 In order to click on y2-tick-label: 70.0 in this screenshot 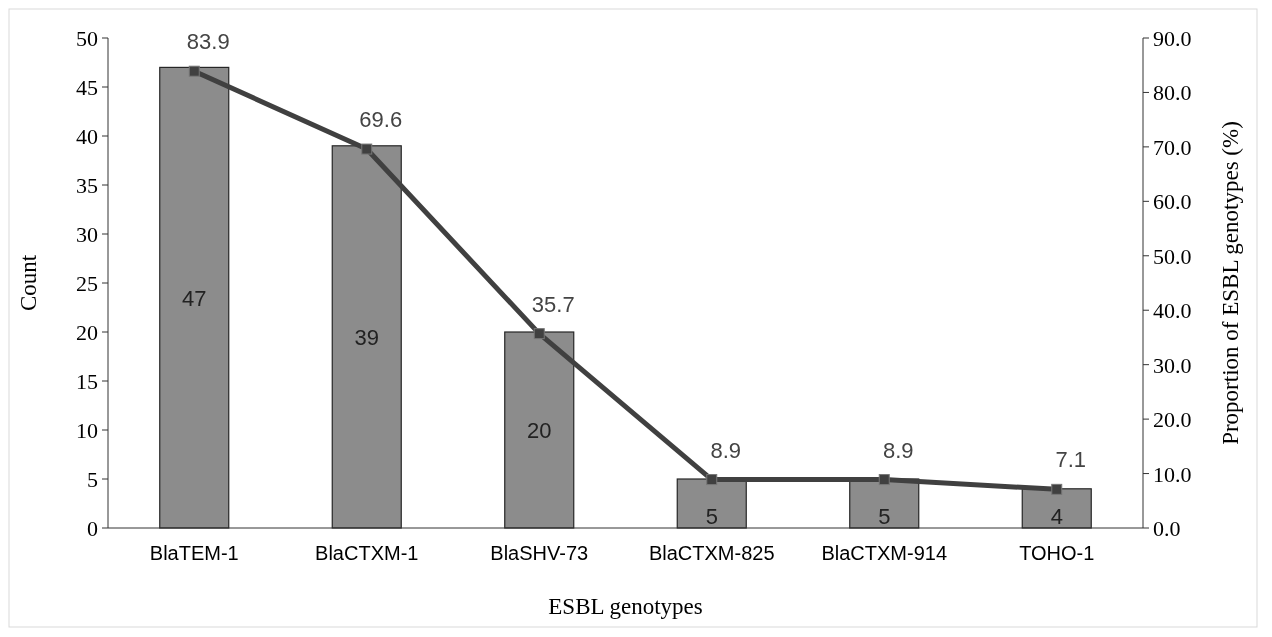, I will do `click(1172, 147)`.